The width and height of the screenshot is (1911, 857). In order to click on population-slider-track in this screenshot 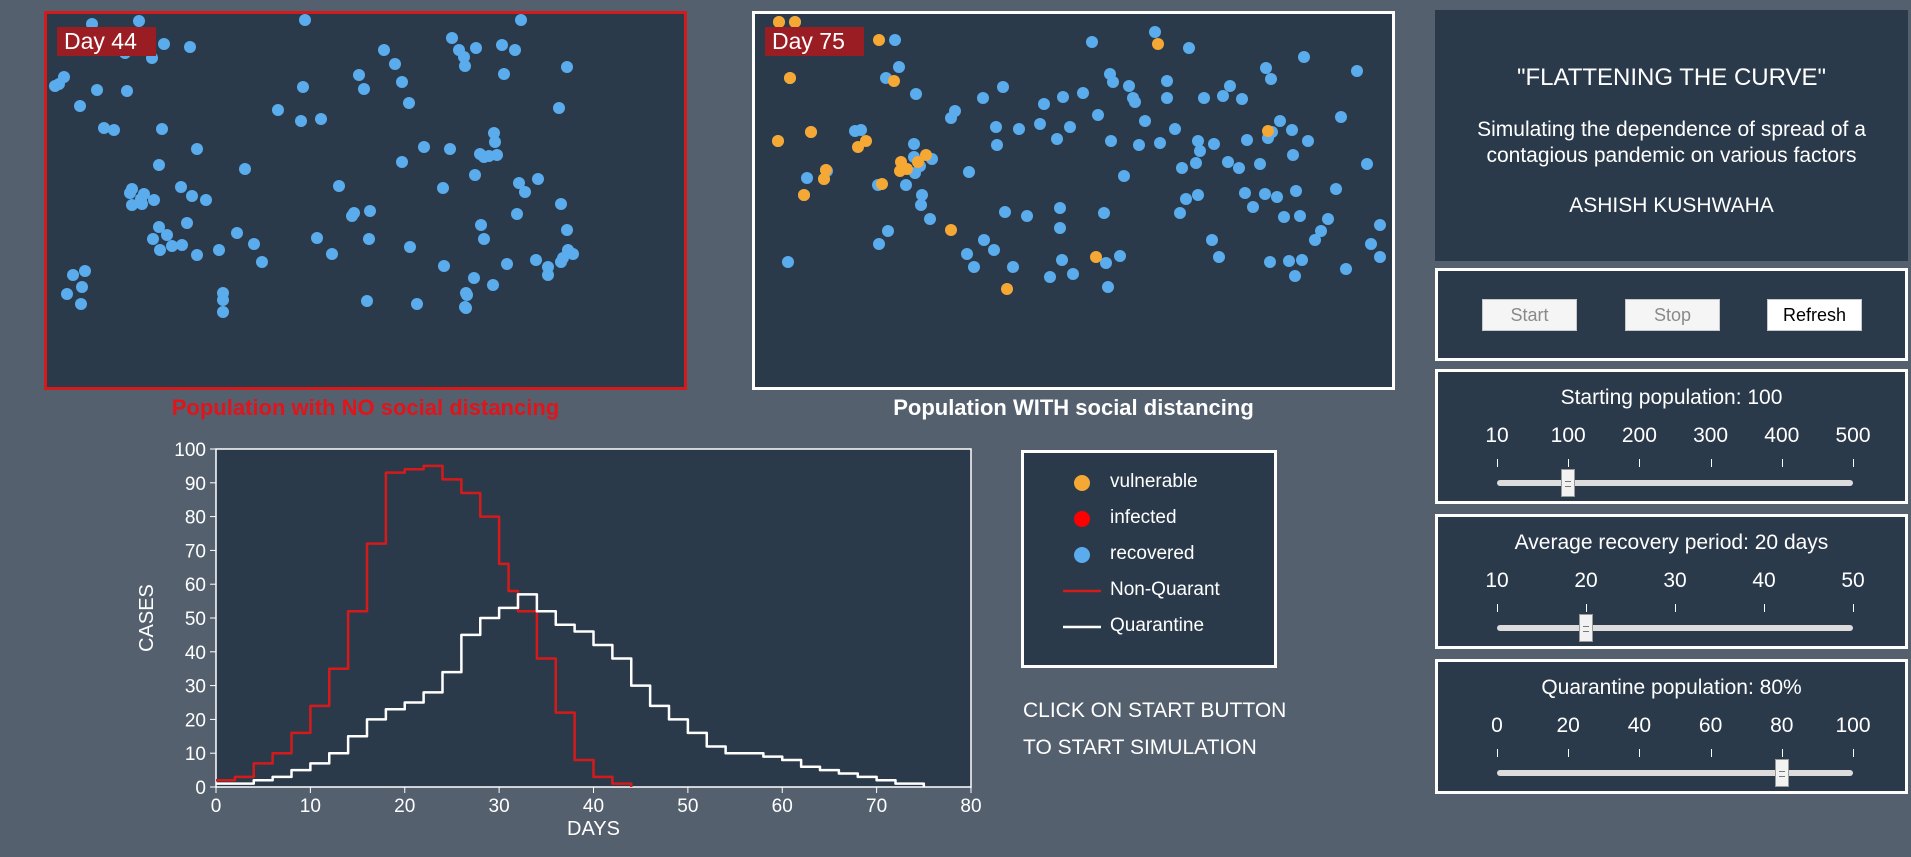, I will do `click(1675, 483)`.